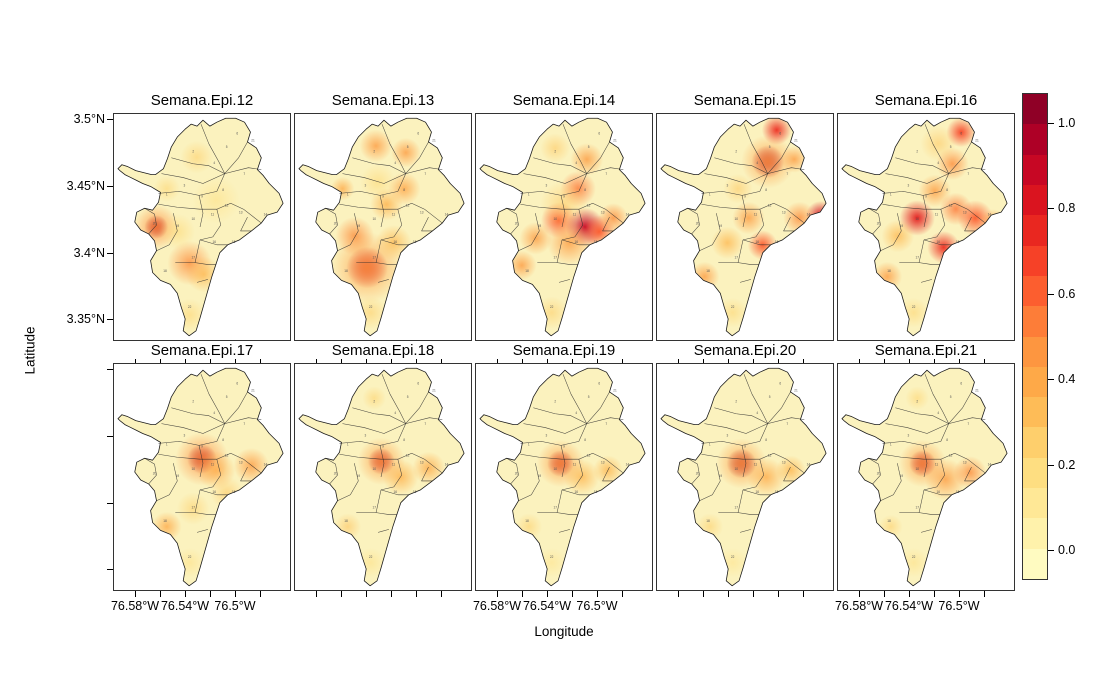 This screenshot has height=700, width=1100. I want to click on district-number: 21, so click(253, 140).